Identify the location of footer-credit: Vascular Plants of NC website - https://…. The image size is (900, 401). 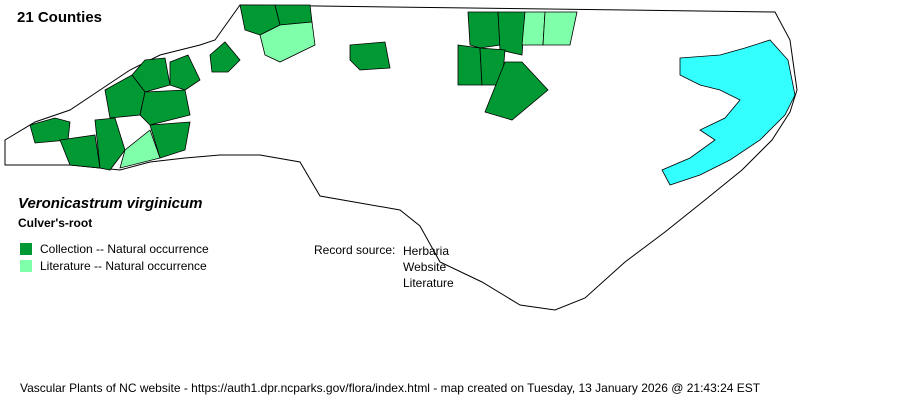
(390, 388).